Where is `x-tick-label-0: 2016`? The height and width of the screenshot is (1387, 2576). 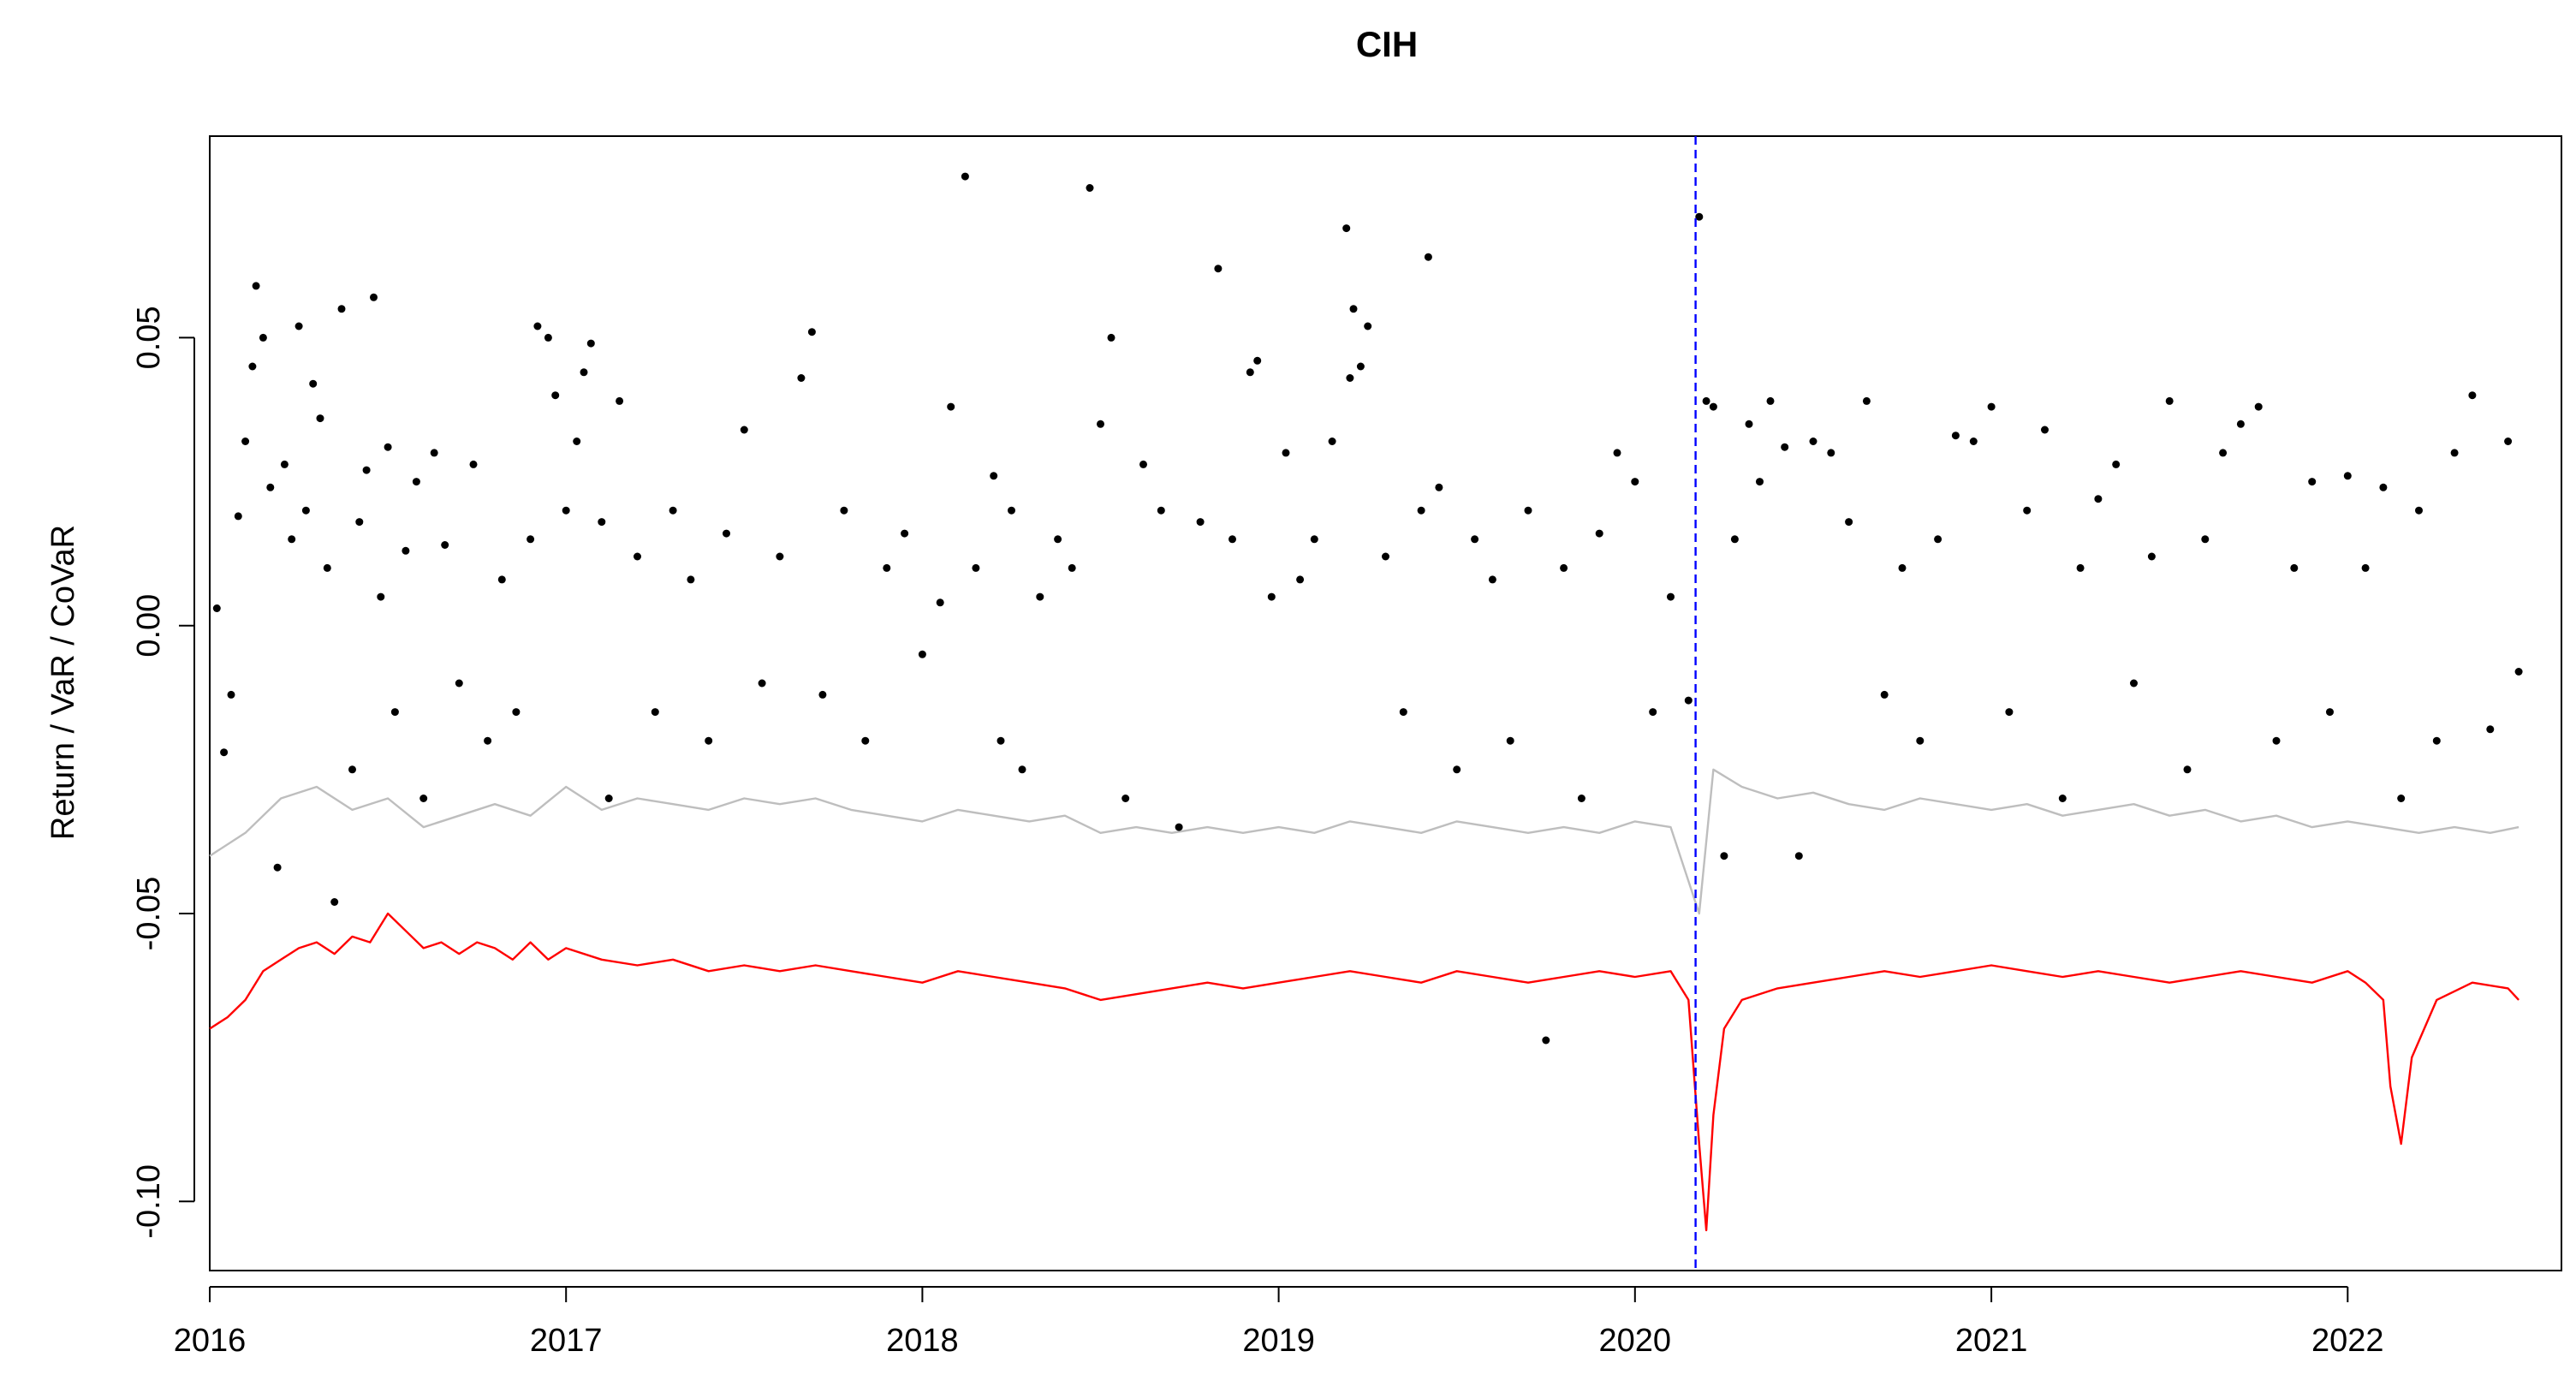 x-tick-label-0: 2016 is located at coordinates (210, 1341).